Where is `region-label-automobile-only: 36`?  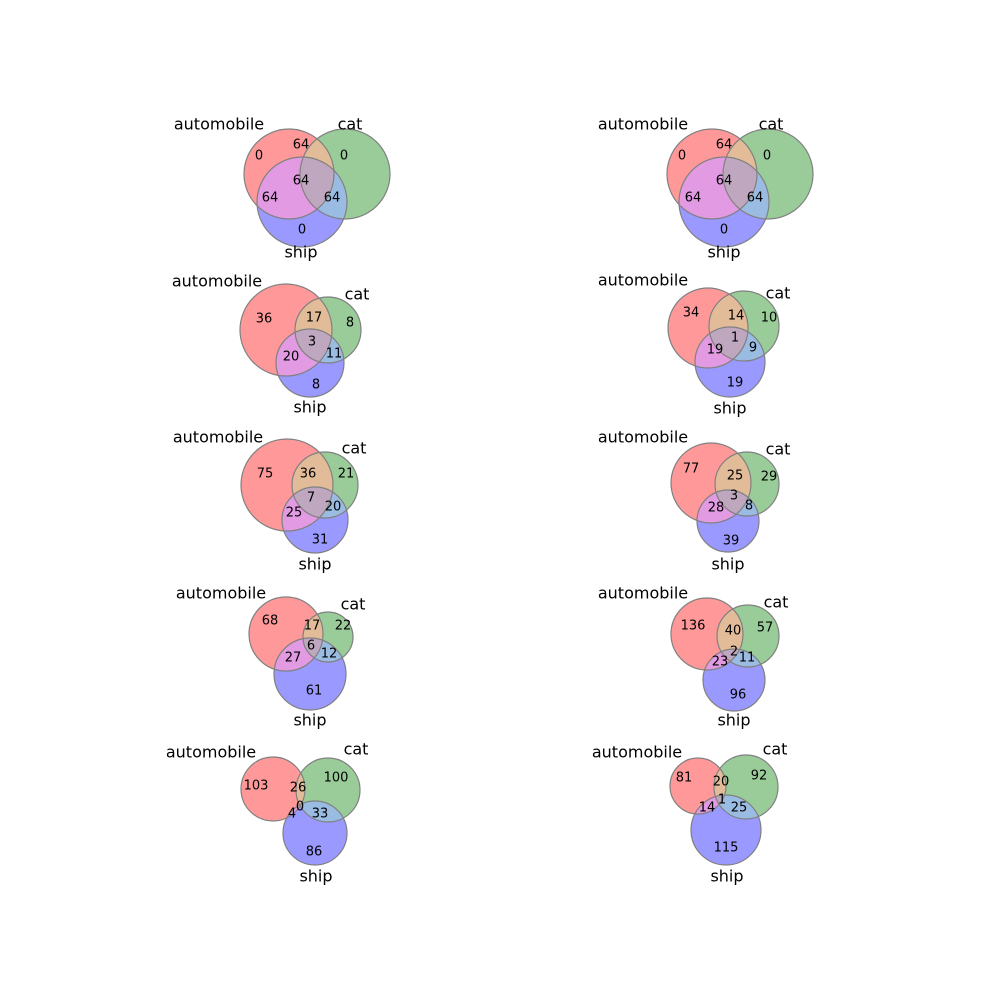 region-label-automobile-only: 36 is located at coordinates (264, 319).